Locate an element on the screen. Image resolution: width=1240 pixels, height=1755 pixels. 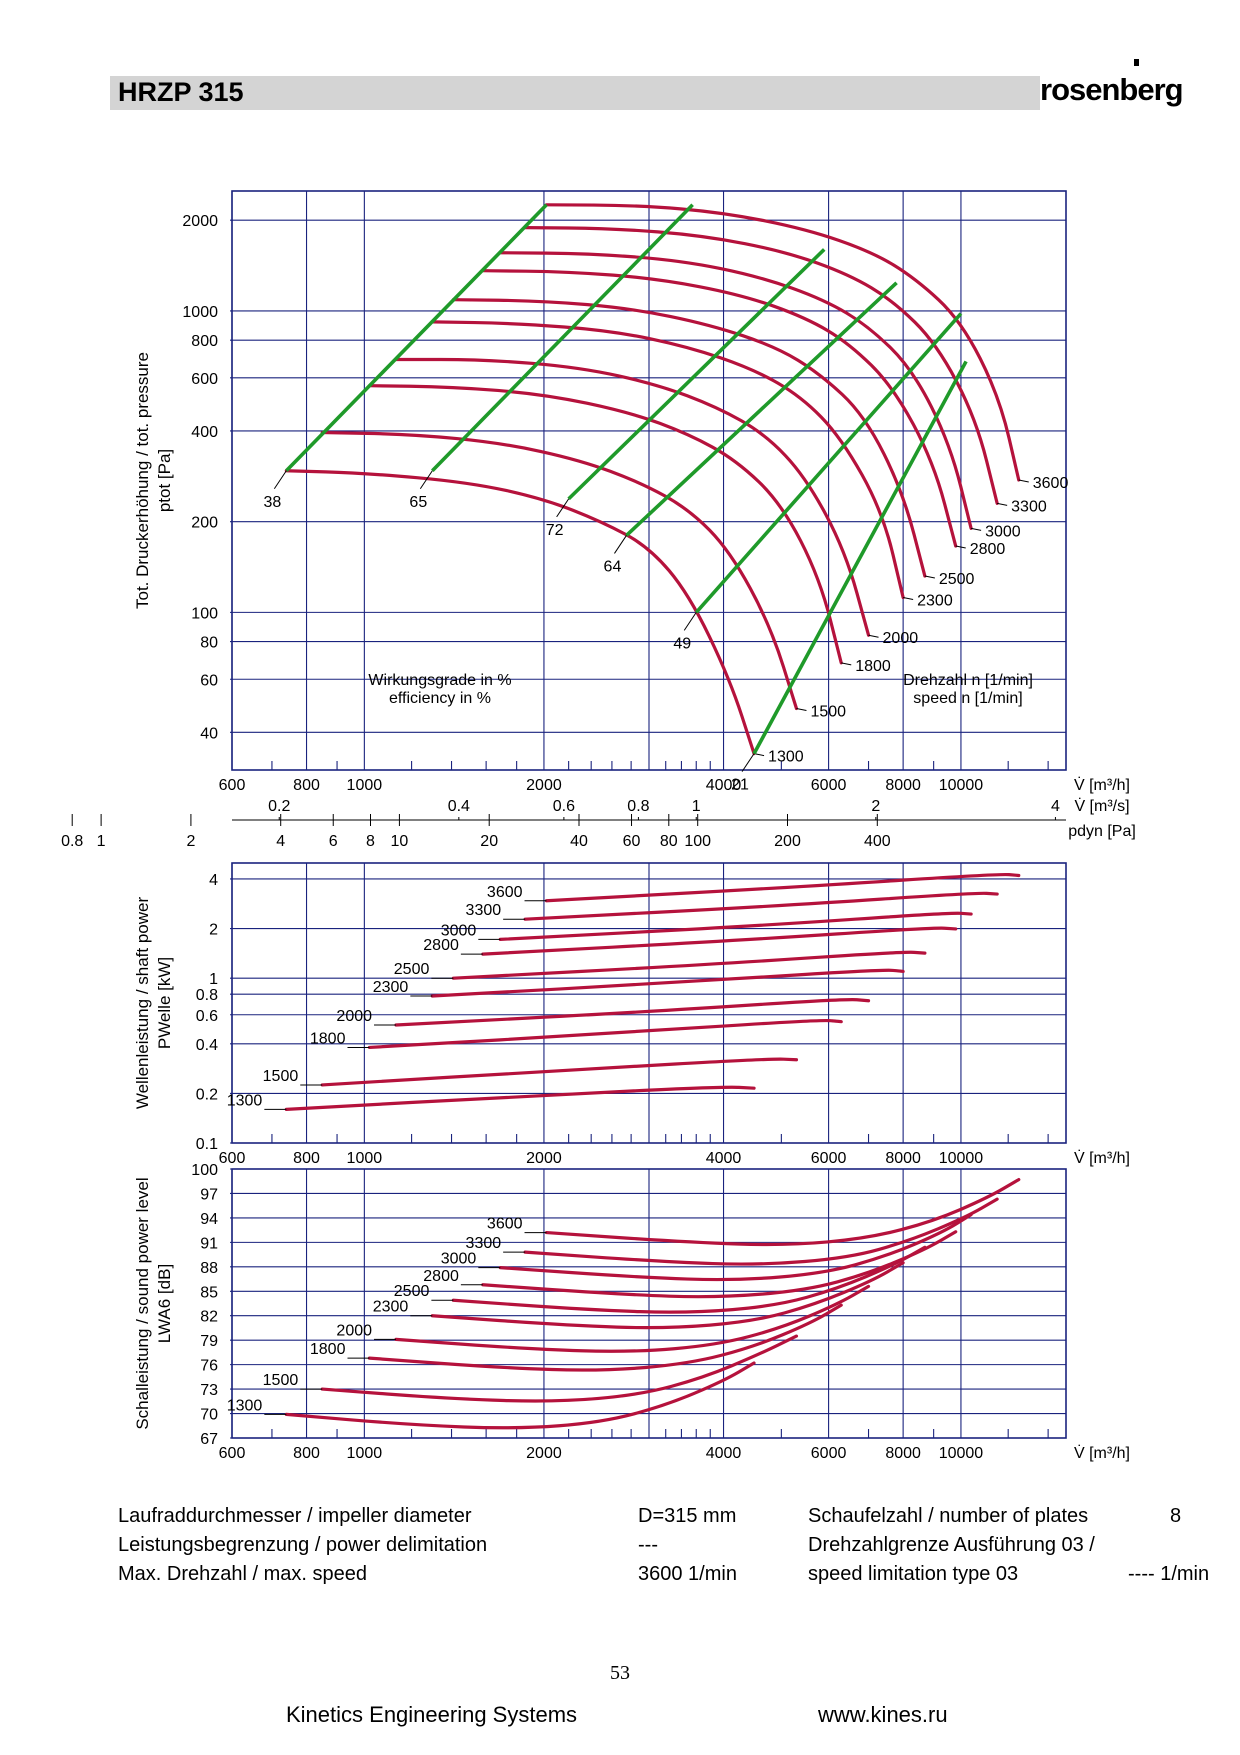
spec-label-speed-limitation: speed limitation type 03 is located at coordinates (913, 1574).